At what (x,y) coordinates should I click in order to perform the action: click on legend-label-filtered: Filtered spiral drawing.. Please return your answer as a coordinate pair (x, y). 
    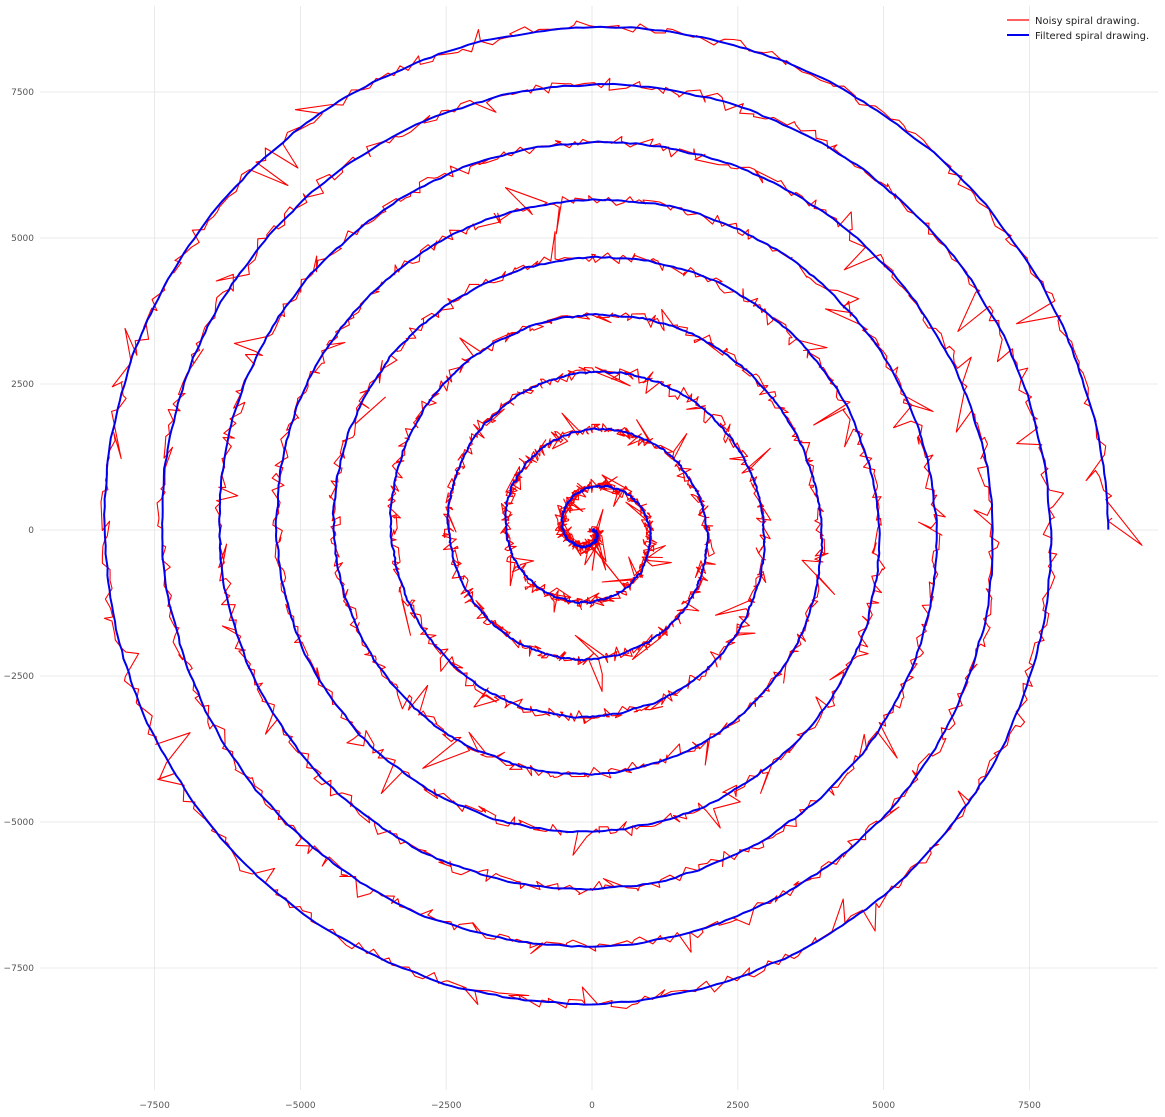
    Looking at the image, I should click on (1092, 36).